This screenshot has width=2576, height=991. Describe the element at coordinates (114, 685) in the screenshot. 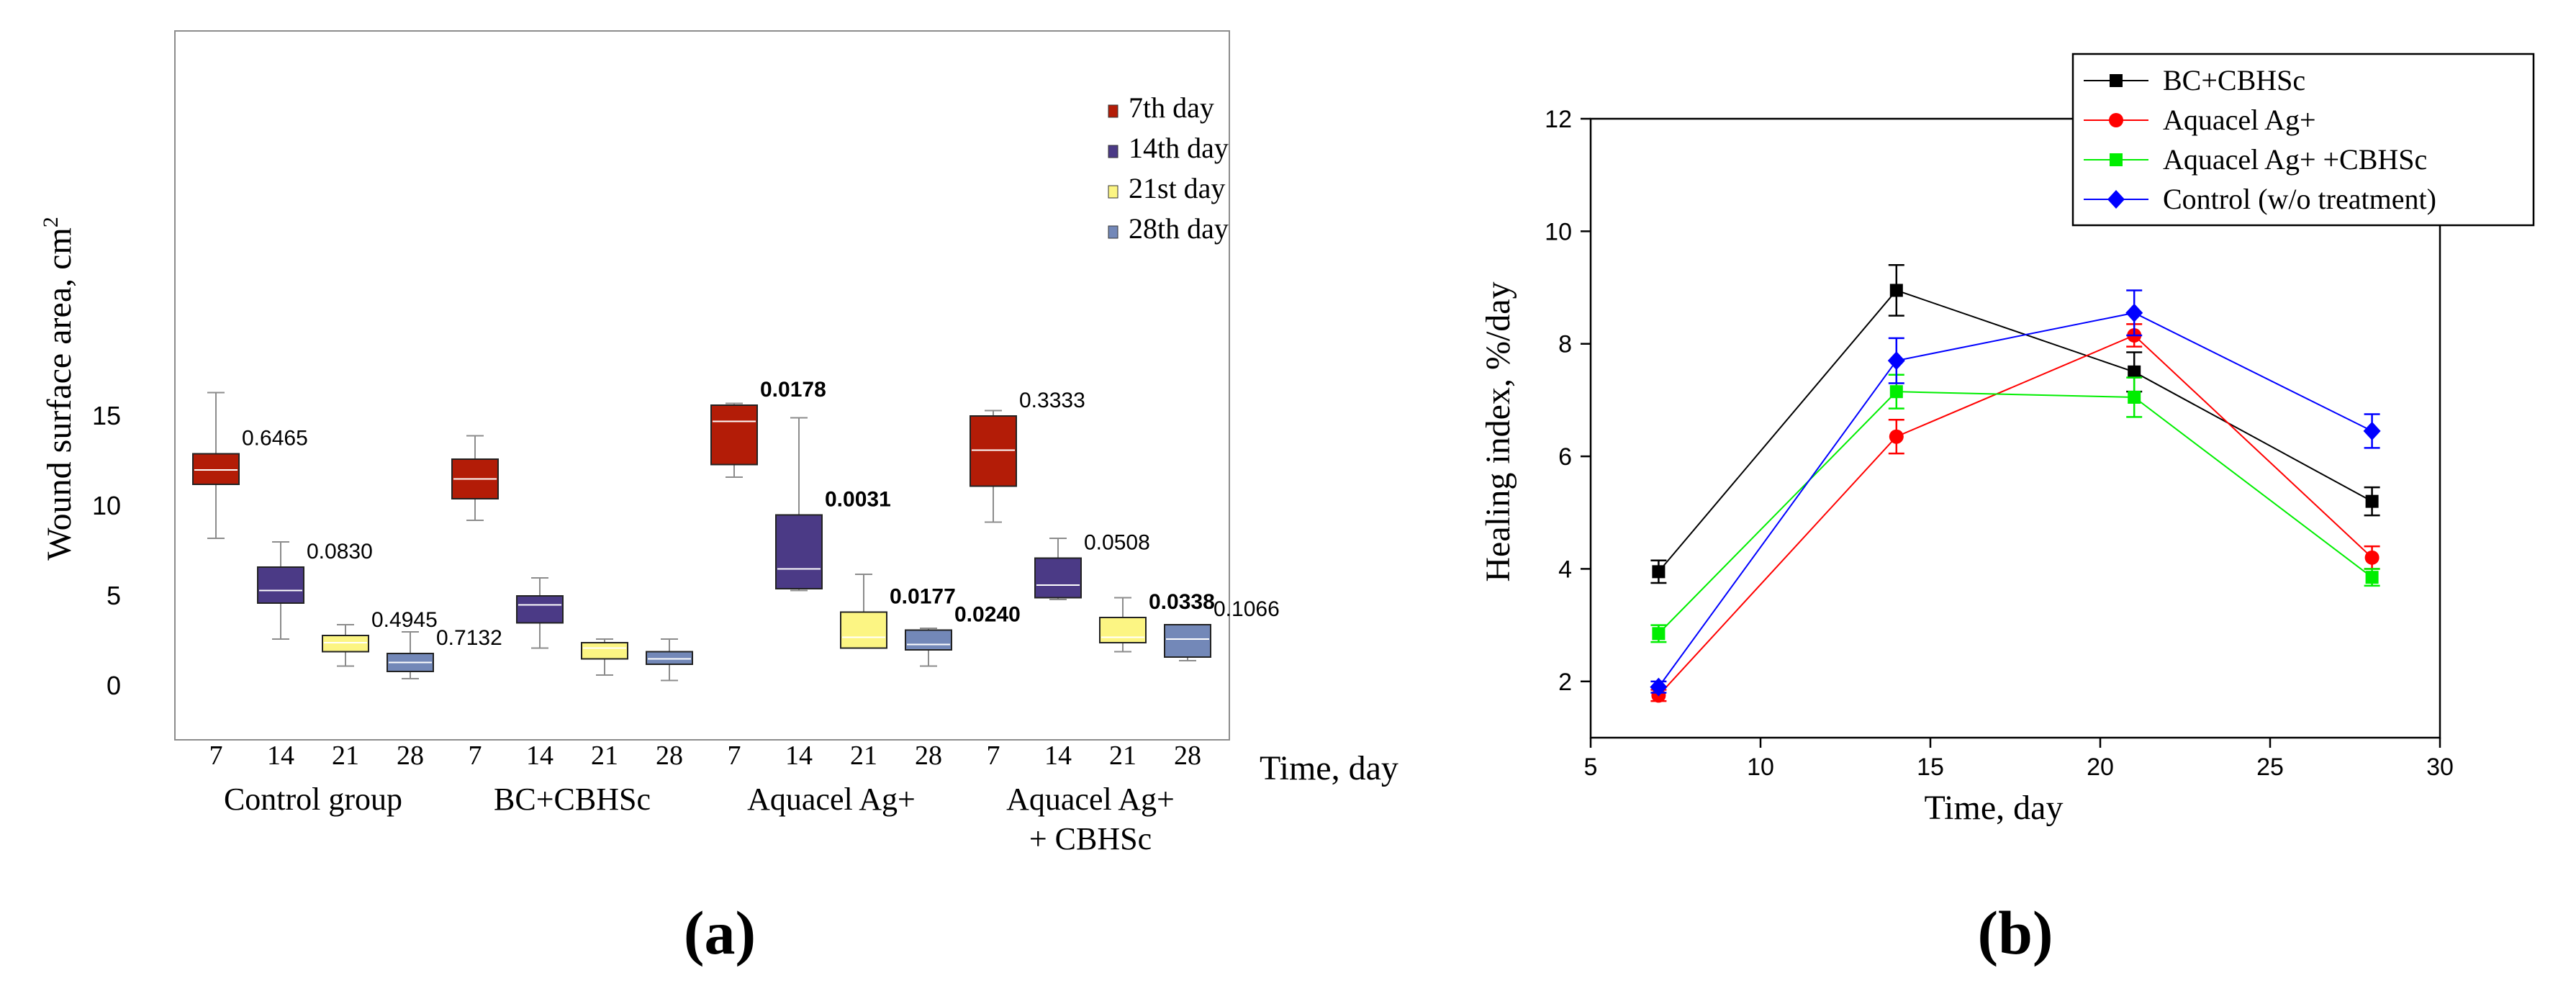

I see `y-tick-label: 0` at that location.